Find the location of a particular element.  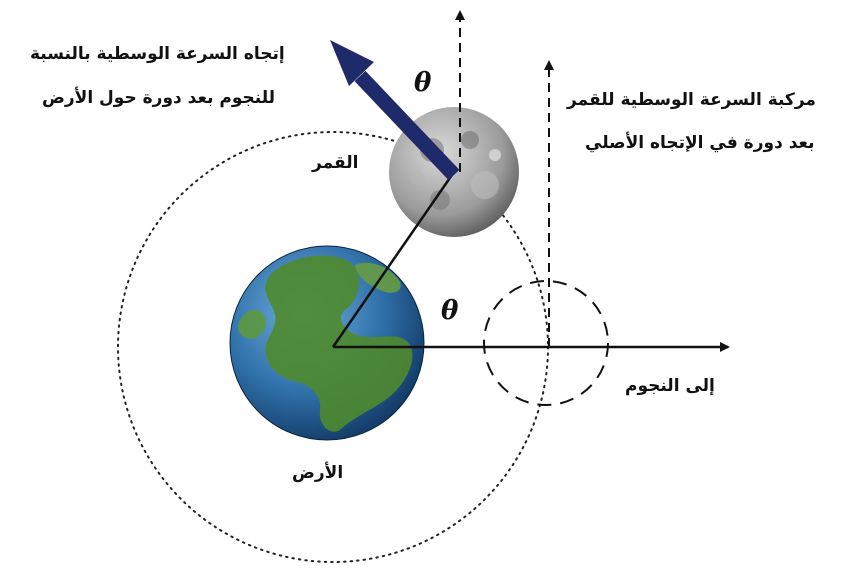

velocity-direction-label-line2: للنجوم بعد دورة حول الأرض is located at coordinates (159, 98).